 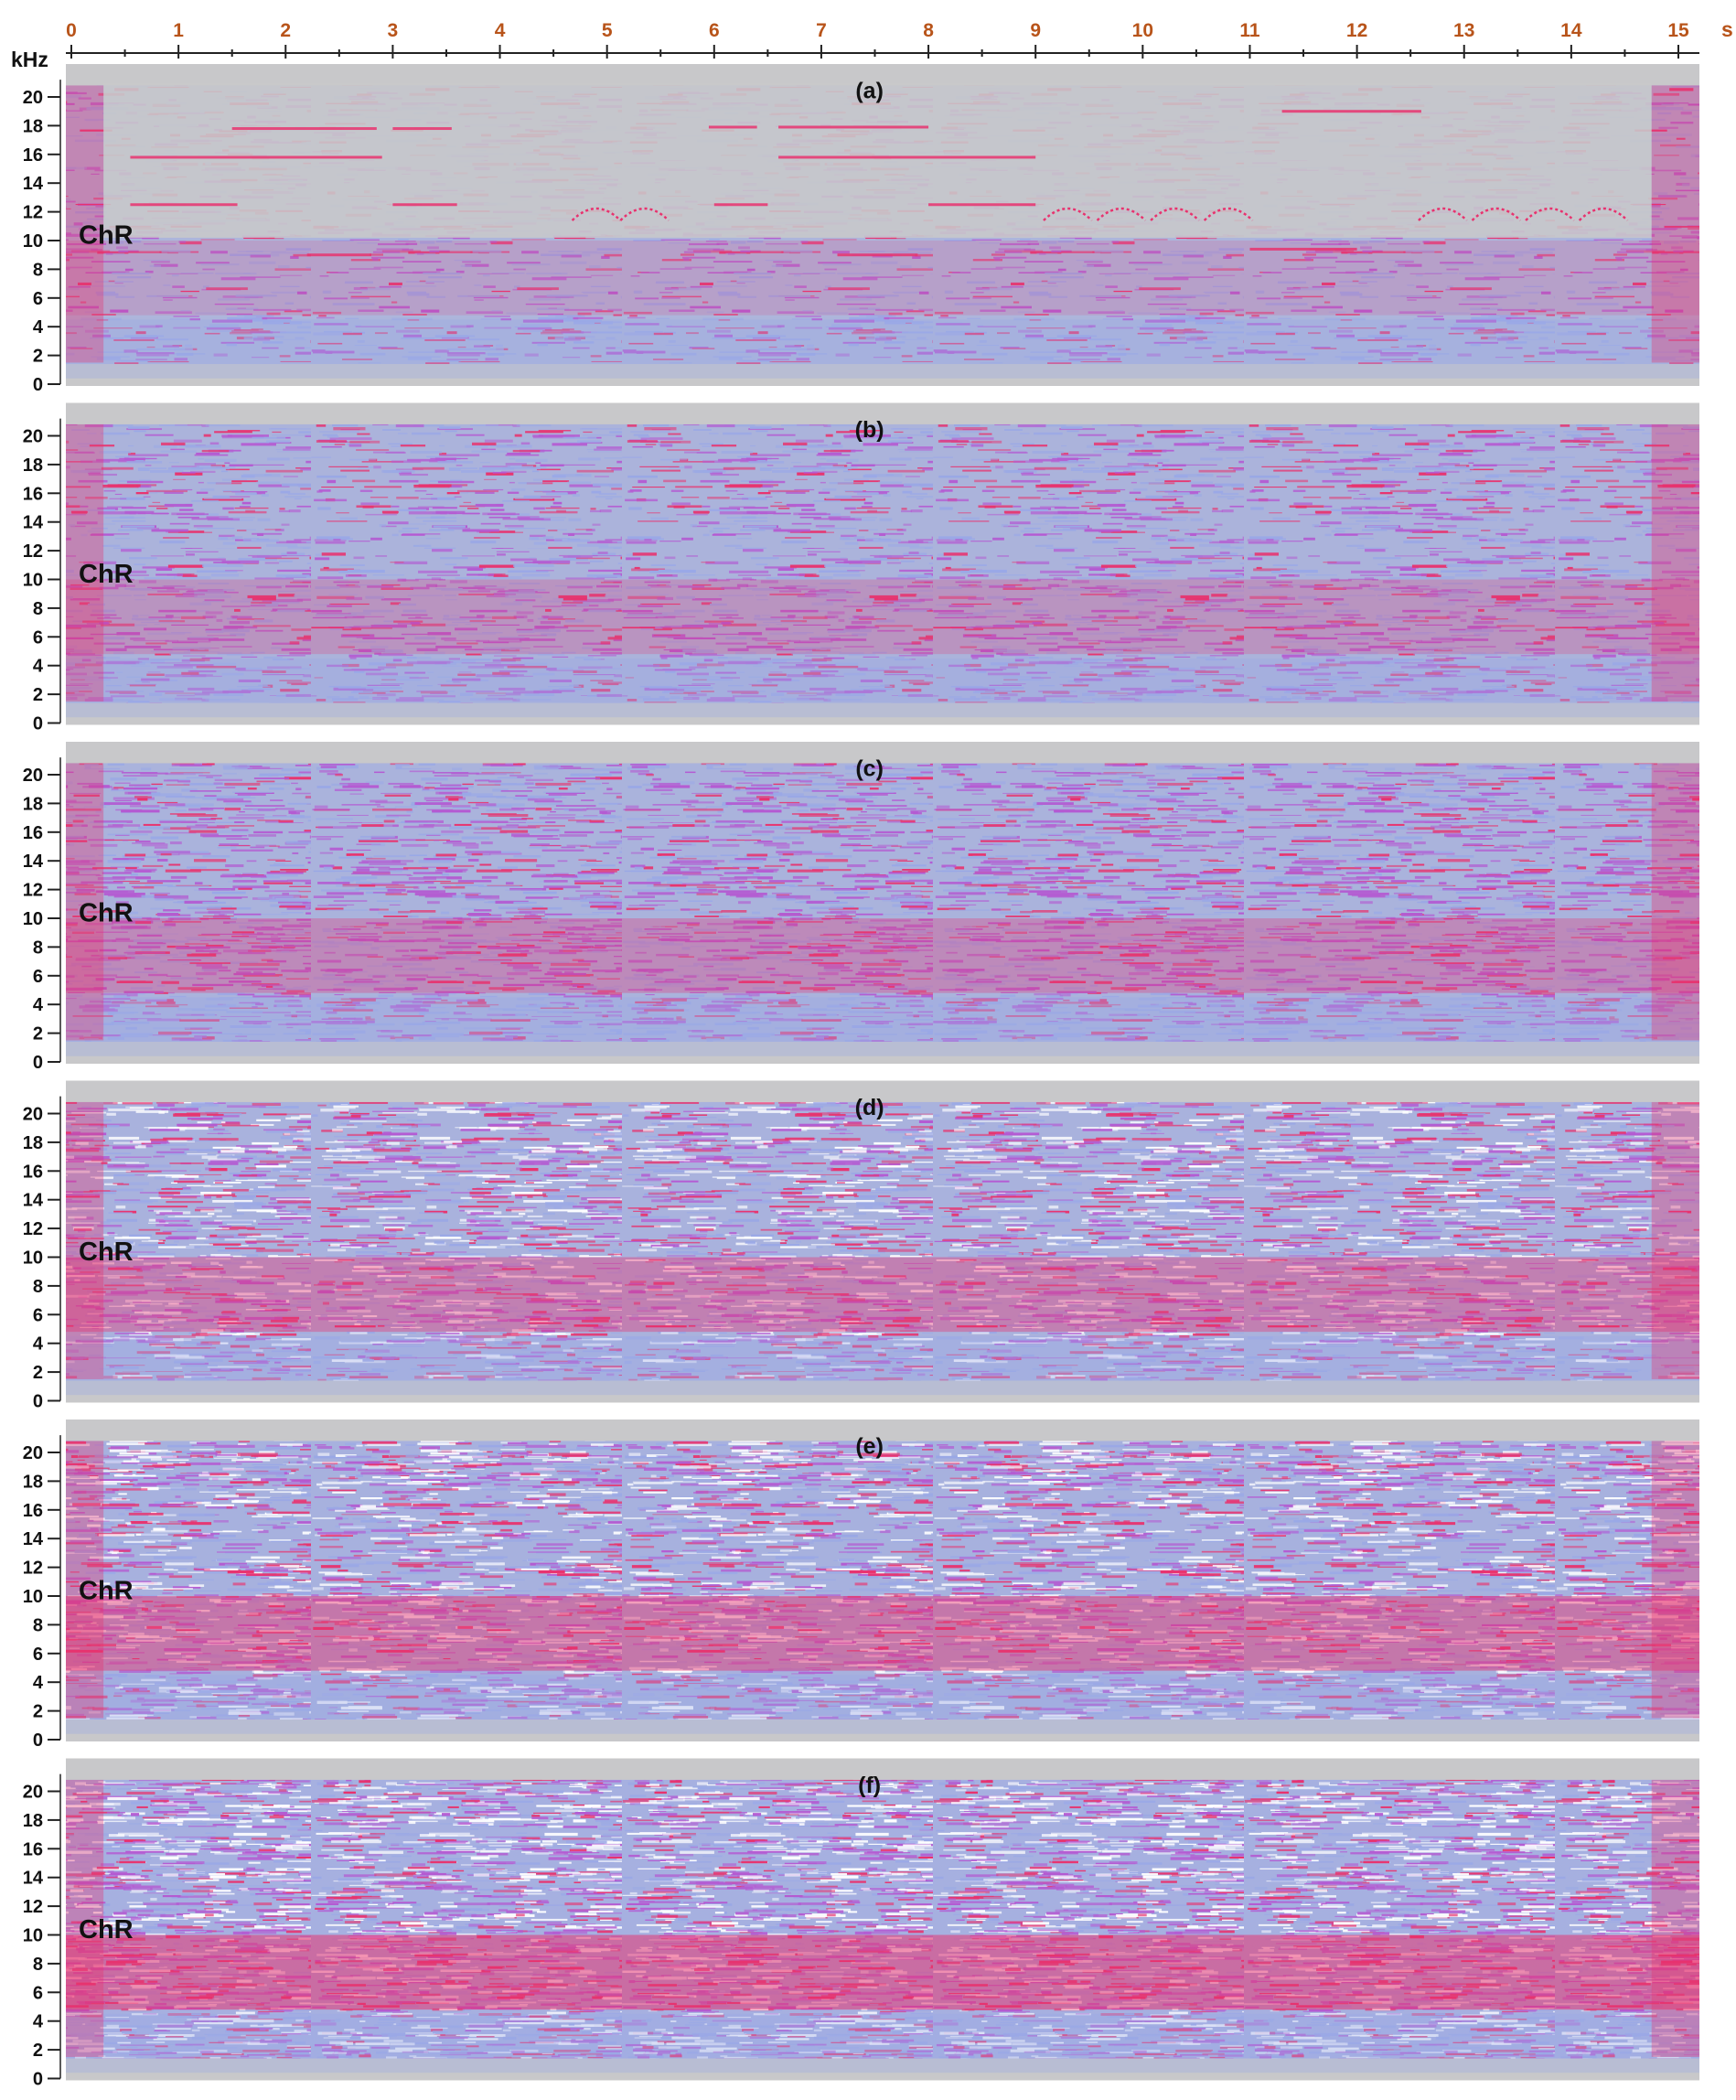 I want to click on y-axis-unit: kHz, so click(x=30, y=59).